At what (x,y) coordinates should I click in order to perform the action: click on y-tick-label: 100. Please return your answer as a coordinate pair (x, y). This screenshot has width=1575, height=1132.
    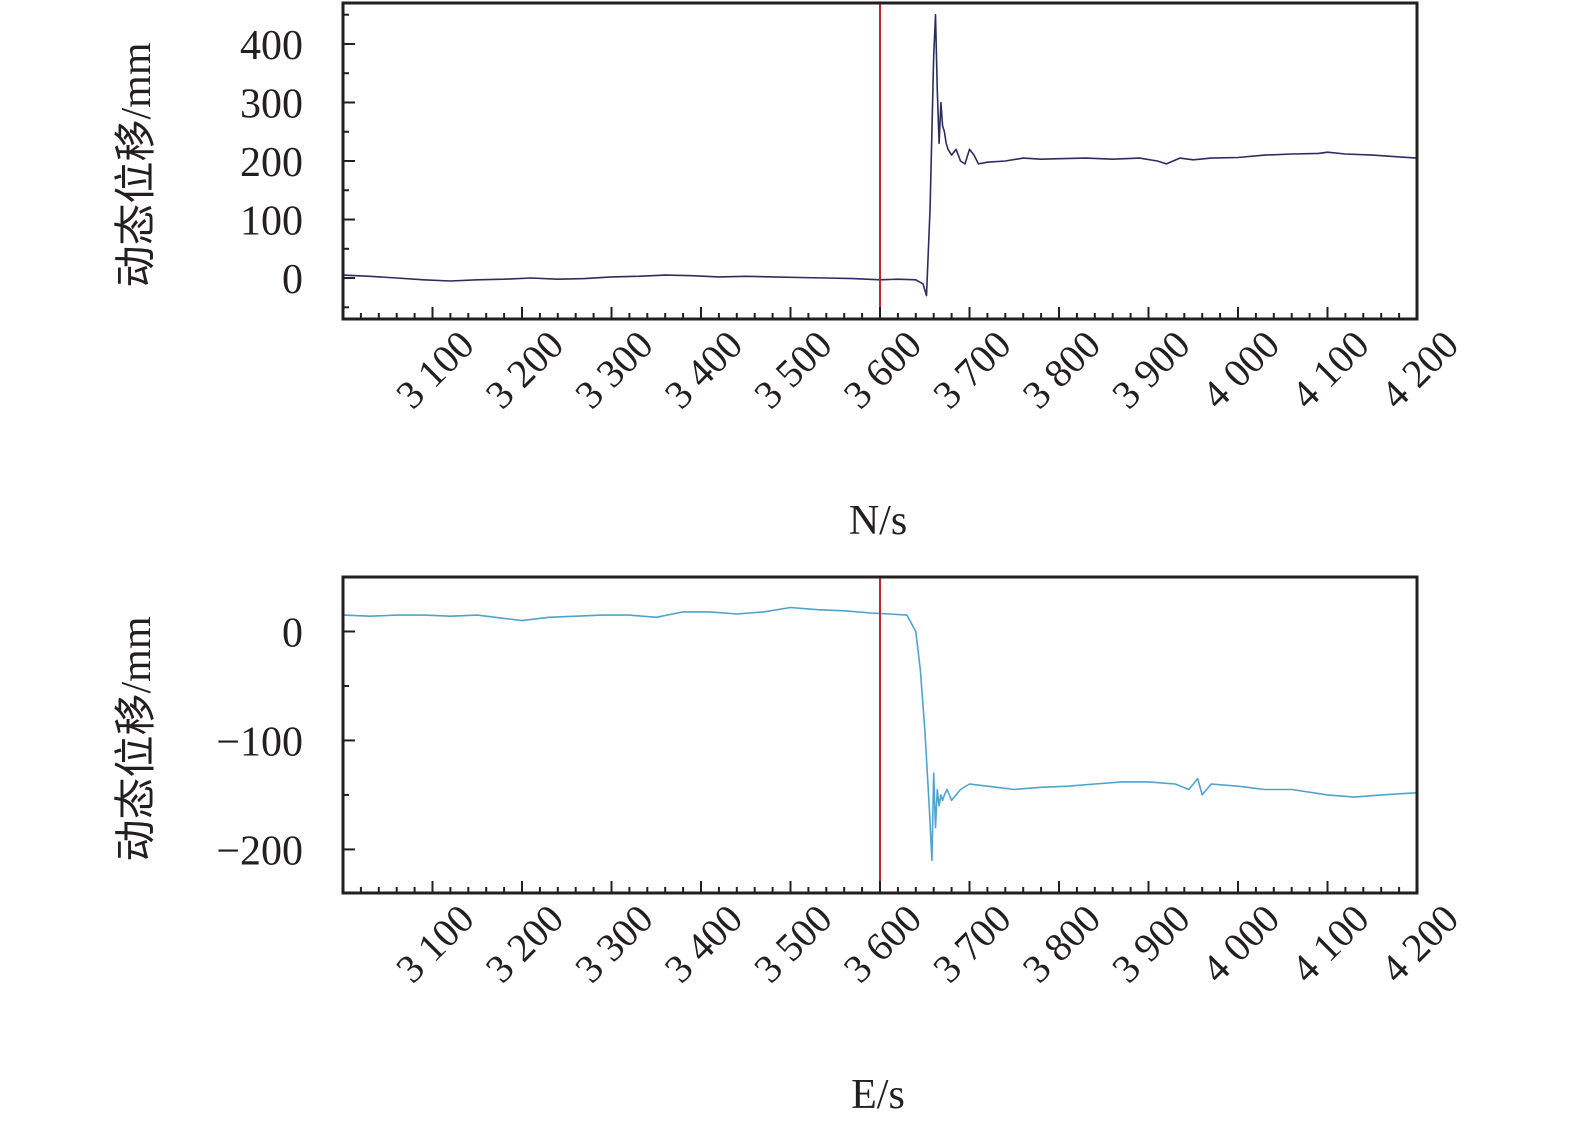
    Looking at the image, I should click on (271, 222).